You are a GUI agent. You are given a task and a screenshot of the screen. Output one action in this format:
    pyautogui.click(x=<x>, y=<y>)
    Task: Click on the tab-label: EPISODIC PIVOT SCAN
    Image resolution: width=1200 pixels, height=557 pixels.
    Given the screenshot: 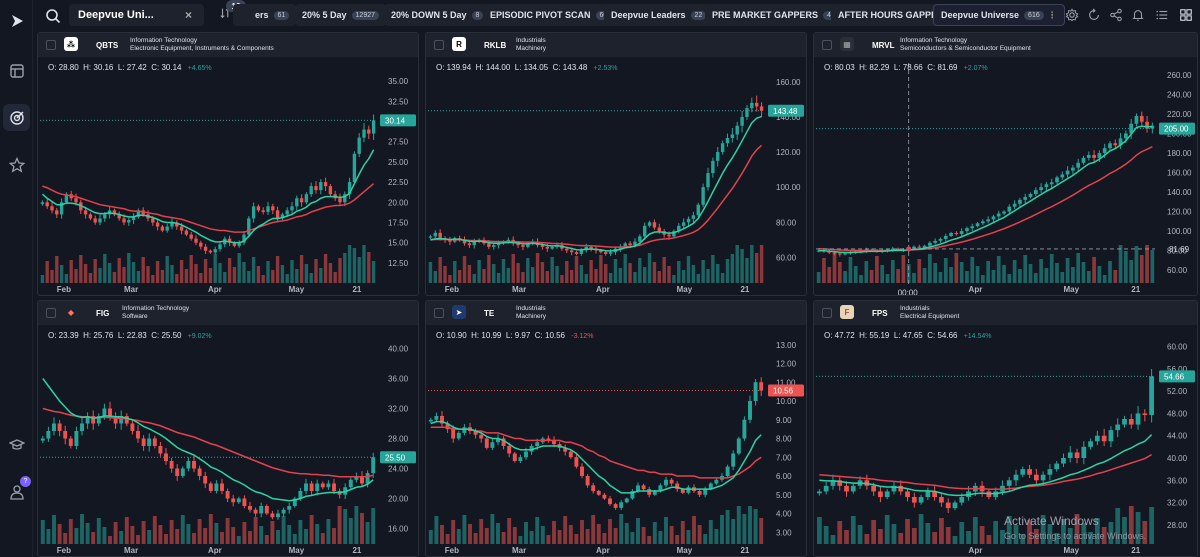 What is the action you would take?
    pyautogui.click(x=540, y=15)
    